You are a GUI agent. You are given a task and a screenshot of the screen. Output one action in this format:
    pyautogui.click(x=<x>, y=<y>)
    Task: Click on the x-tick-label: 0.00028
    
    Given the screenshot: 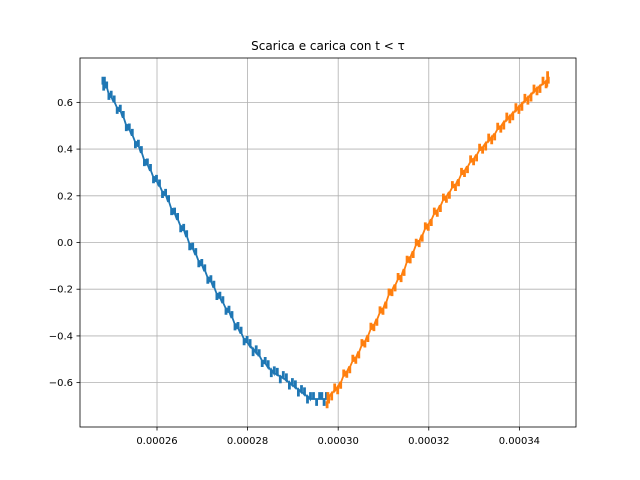 What is the action you would take?
    pyautogui.click(x=247, y=441)
    